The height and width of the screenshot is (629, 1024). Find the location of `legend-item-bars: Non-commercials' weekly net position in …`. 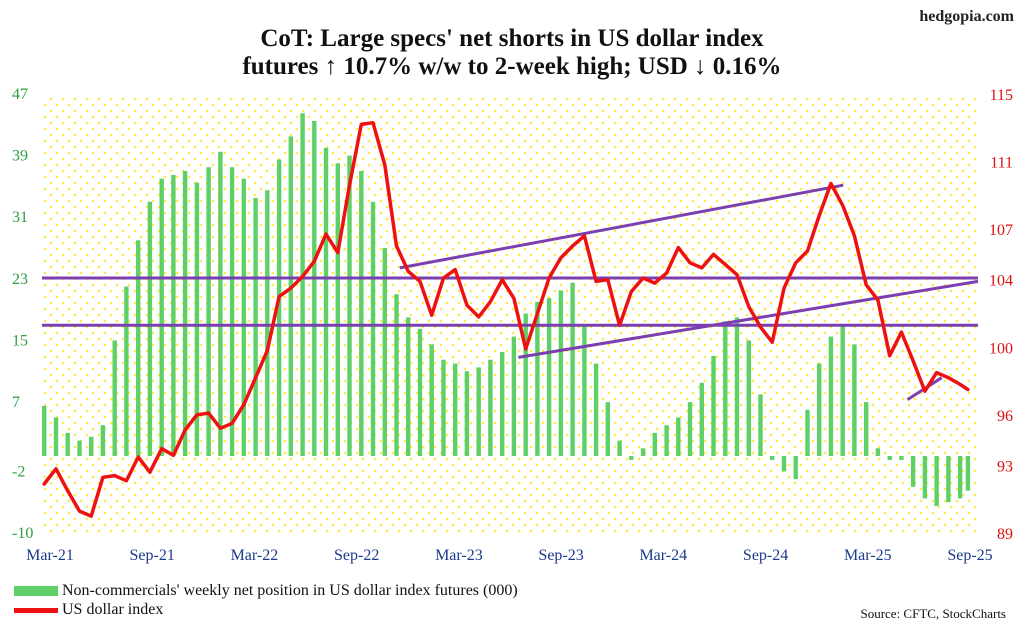

legend-item-bars: Non-commercials' weekly net position in … is located at coordinates (266, 591).